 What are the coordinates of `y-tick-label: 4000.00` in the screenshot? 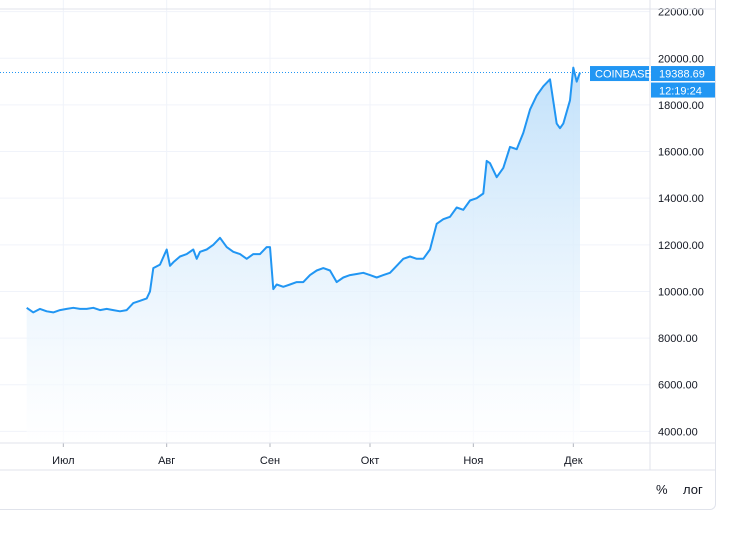 It's located at (678, 432).